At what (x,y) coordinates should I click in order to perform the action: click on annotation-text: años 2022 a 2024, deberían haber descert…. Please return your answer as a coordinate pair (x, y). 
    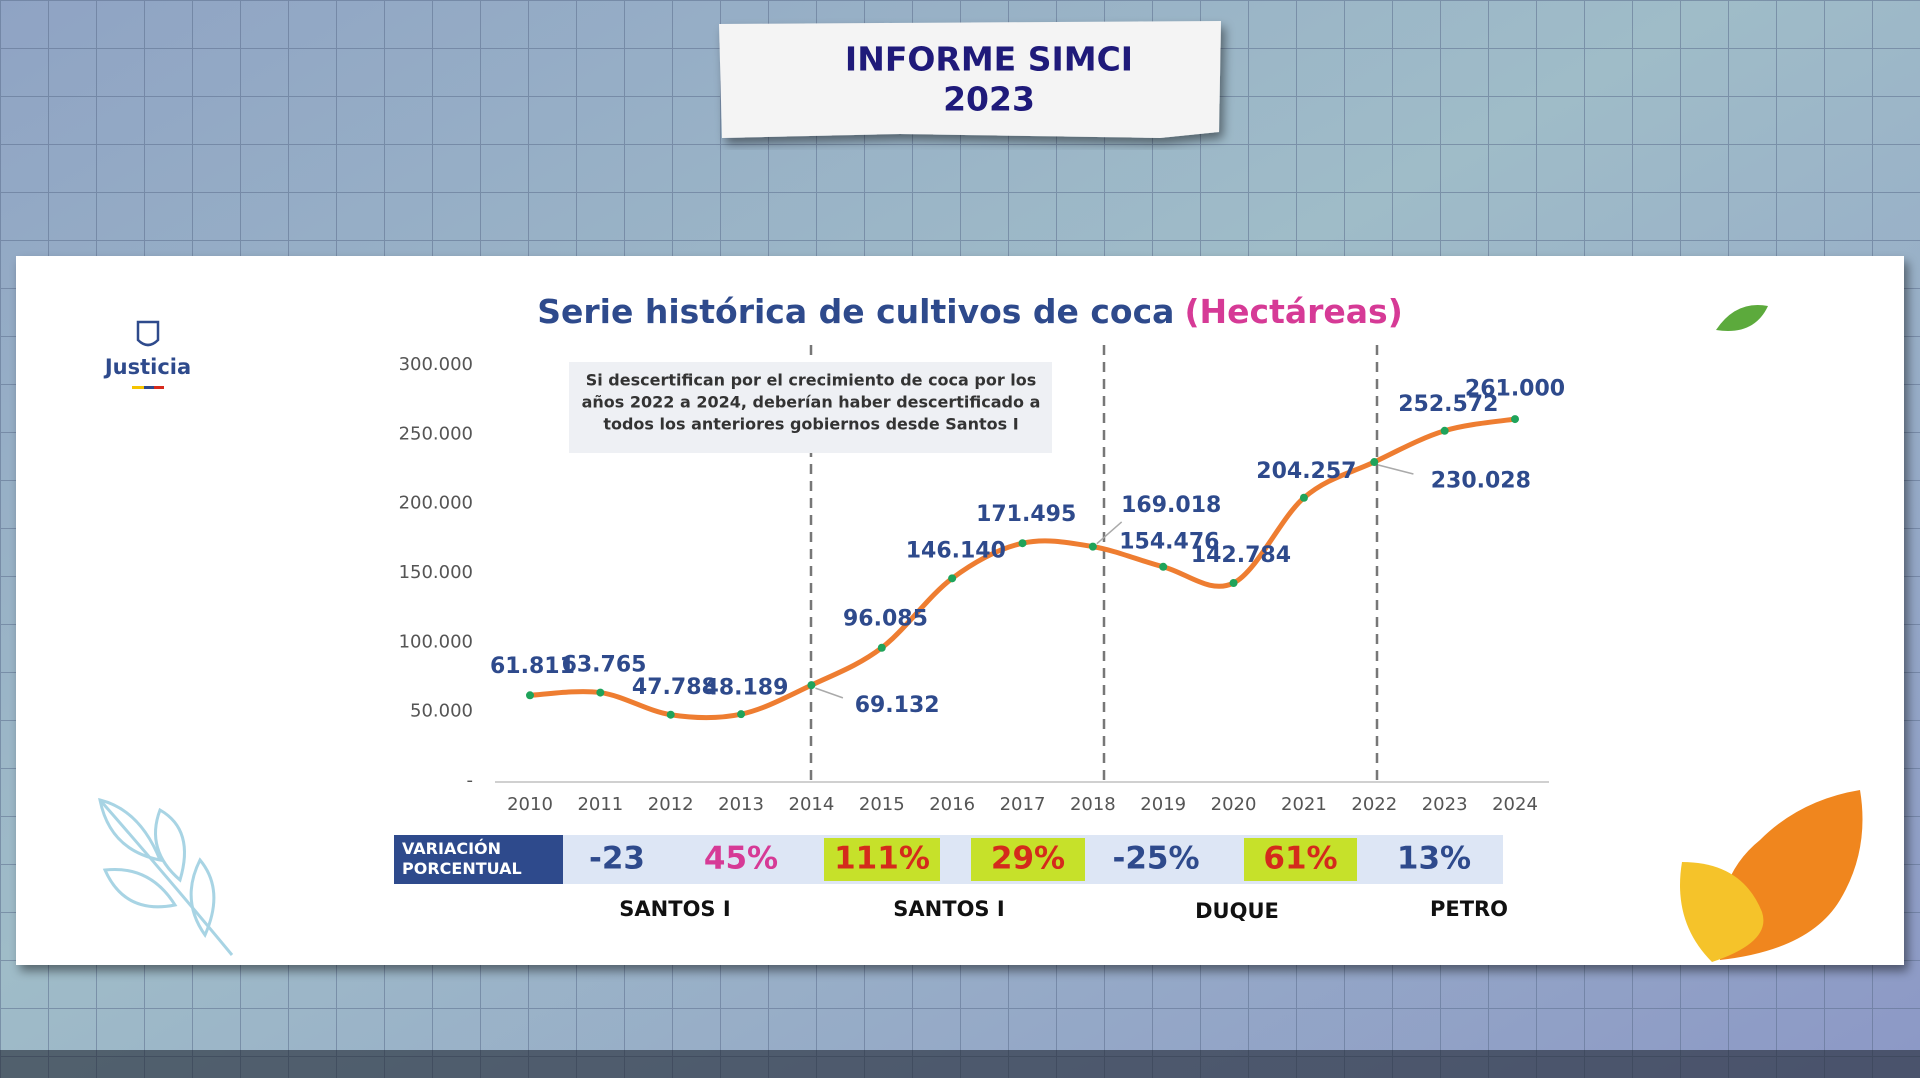
    Looking at the image, I should click on (811, 402).